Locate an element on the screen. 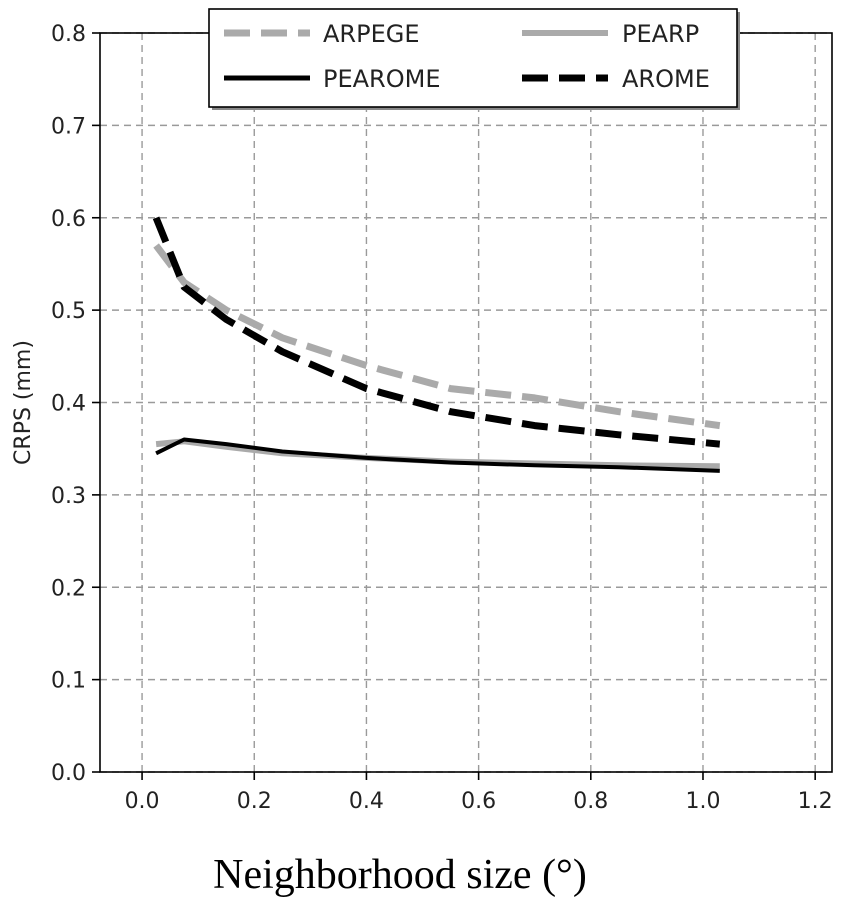 This screenshot has height=904, width=850. legend-label-arpege: ARPEGE is located at coordinates (371, 34).